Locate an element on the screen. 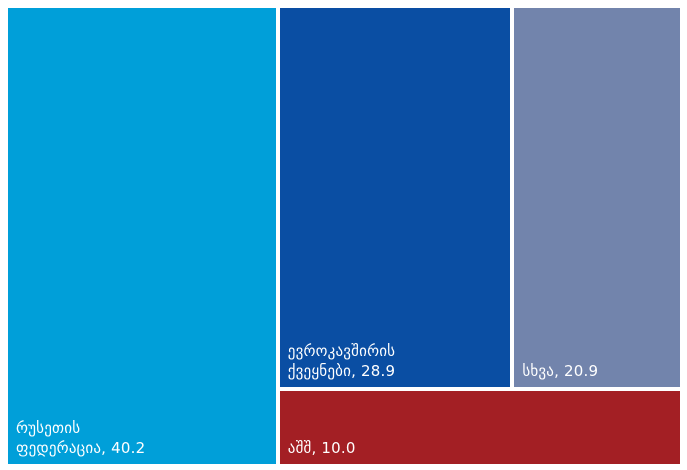  tile-label-eu-countries: ევროკავშირის ქვეყნები, 28.9 is located at coordinates (341, 361).